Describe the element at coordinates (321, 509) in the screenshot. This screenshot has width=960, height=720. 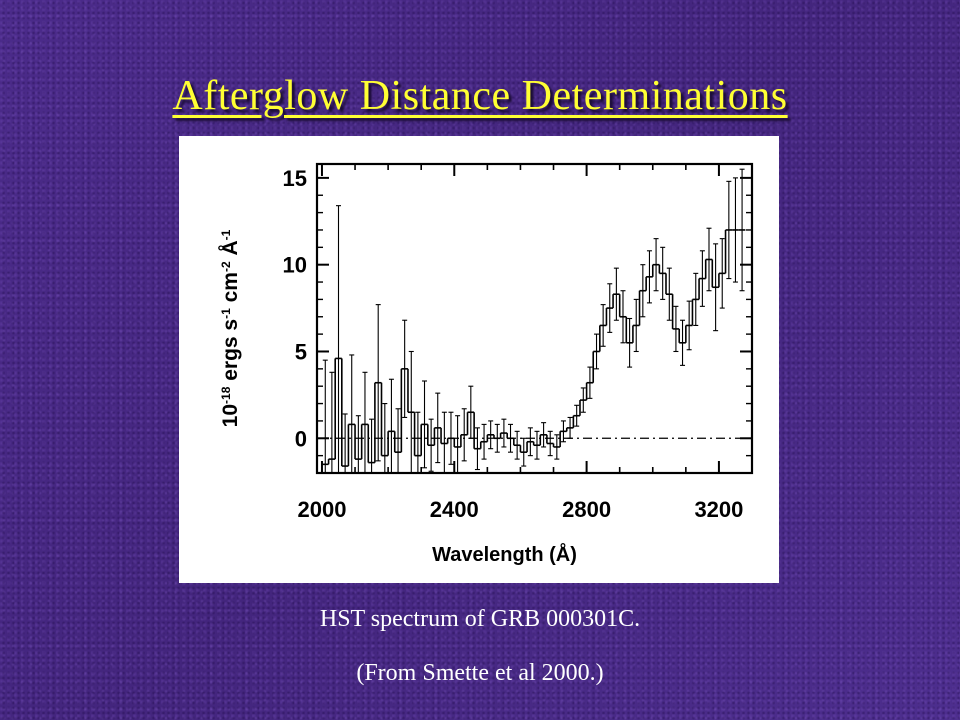
I see `x-tick-label: 2000` at that location.